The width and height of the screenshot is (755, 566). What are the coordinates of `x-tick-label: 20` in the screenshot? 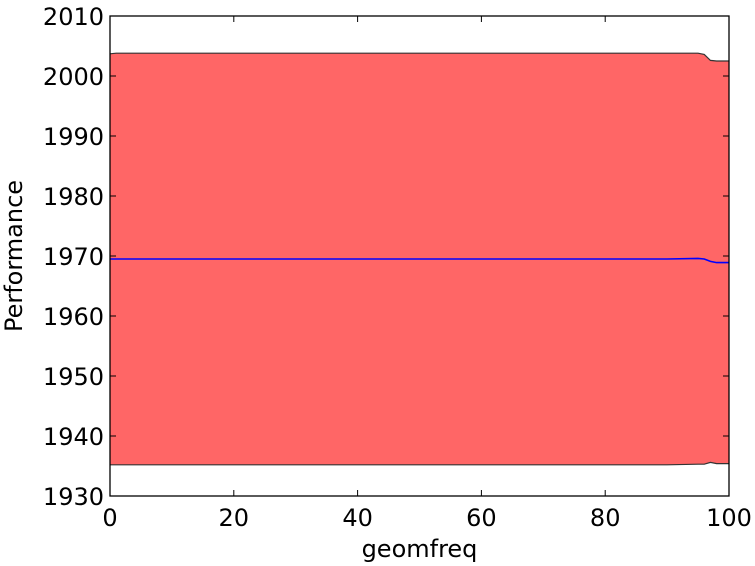 It's located at (234, 518).